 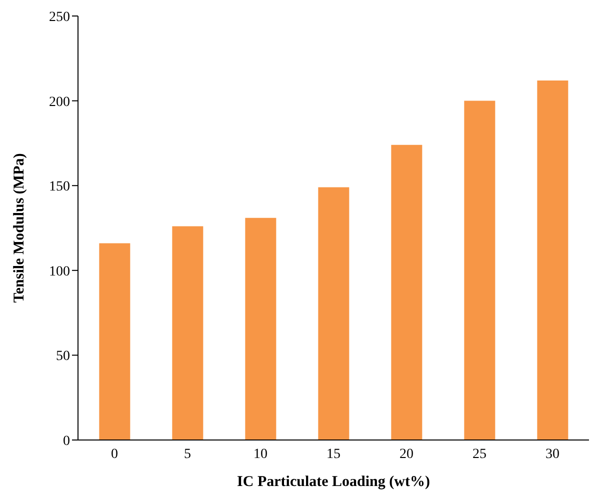 What do you see at coordinates (333, 482) in the screenshot?
I see `x-axis-title: IC Particulate Loading (wt%)` at bounding box center [333, 482].